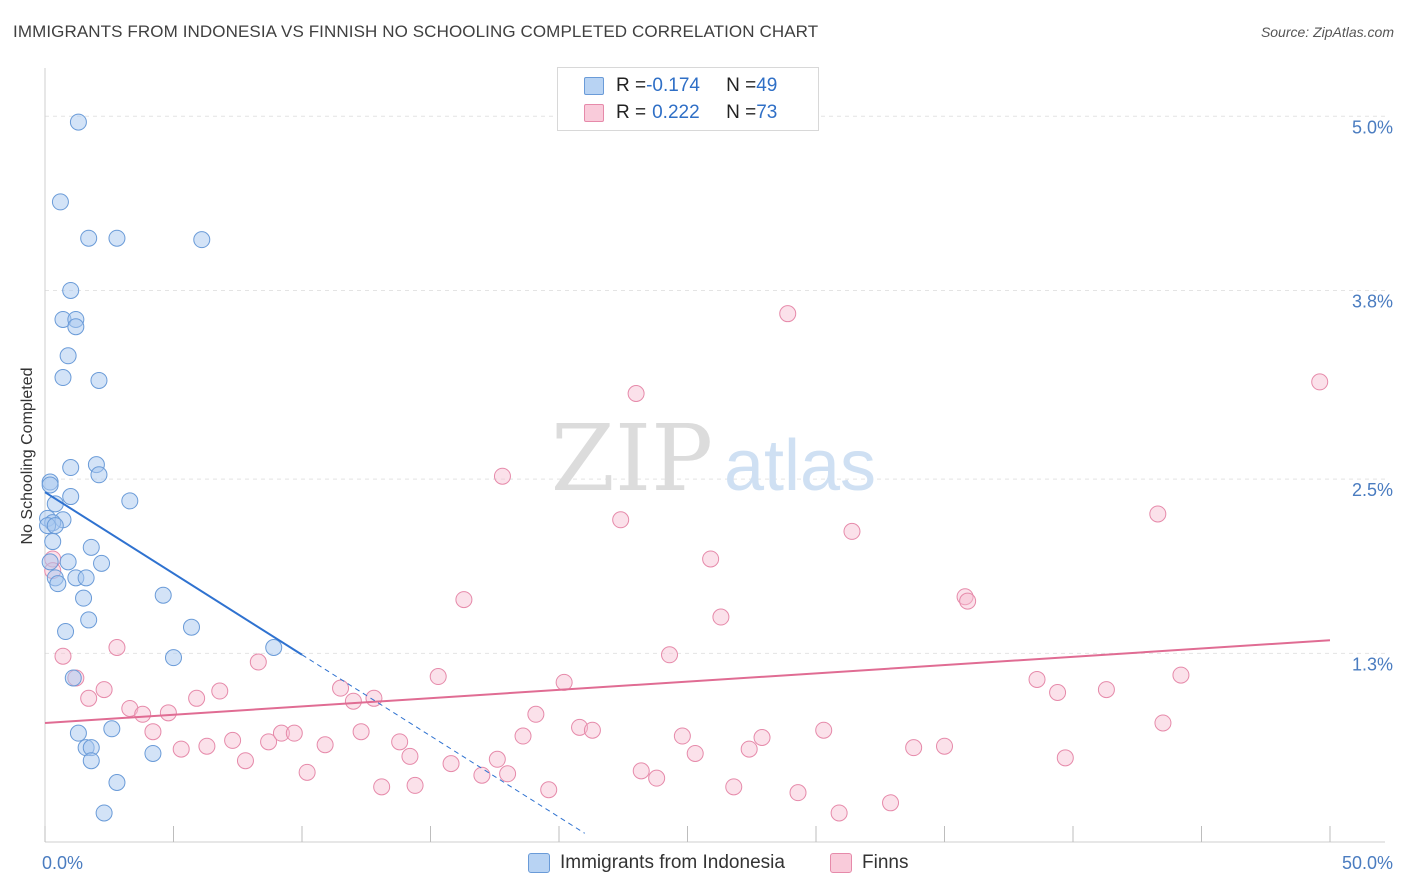 Image resolution: width=1406 pixels, height=892 pixels. I want to click on legend-n-value: 73, so click(767, 112).